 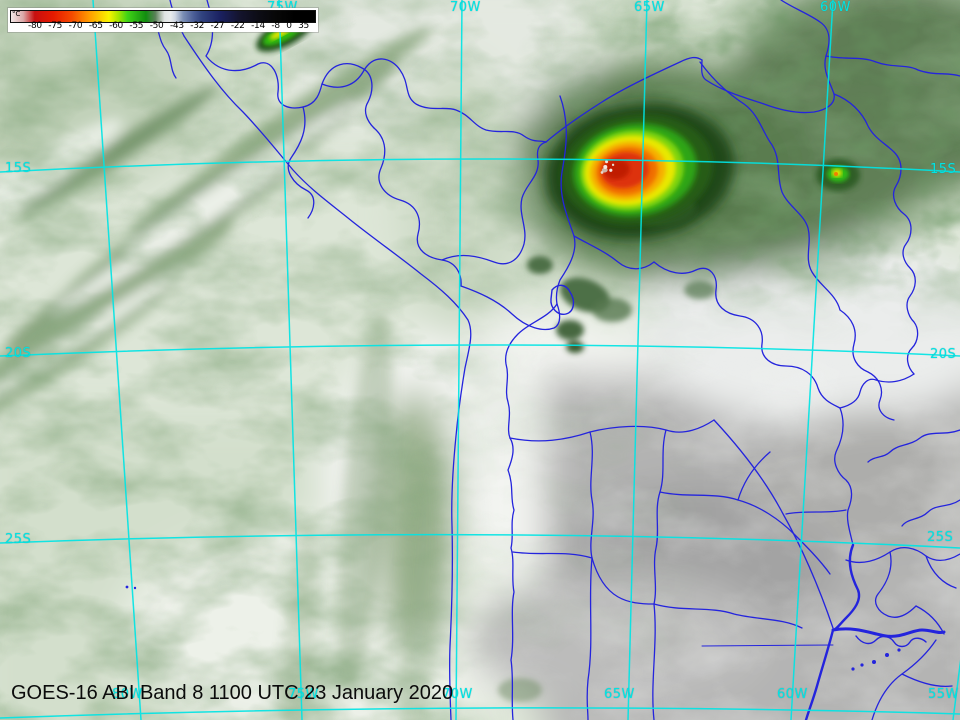 I want to click on paraguay-river-lower, so click(x=819, y=674).